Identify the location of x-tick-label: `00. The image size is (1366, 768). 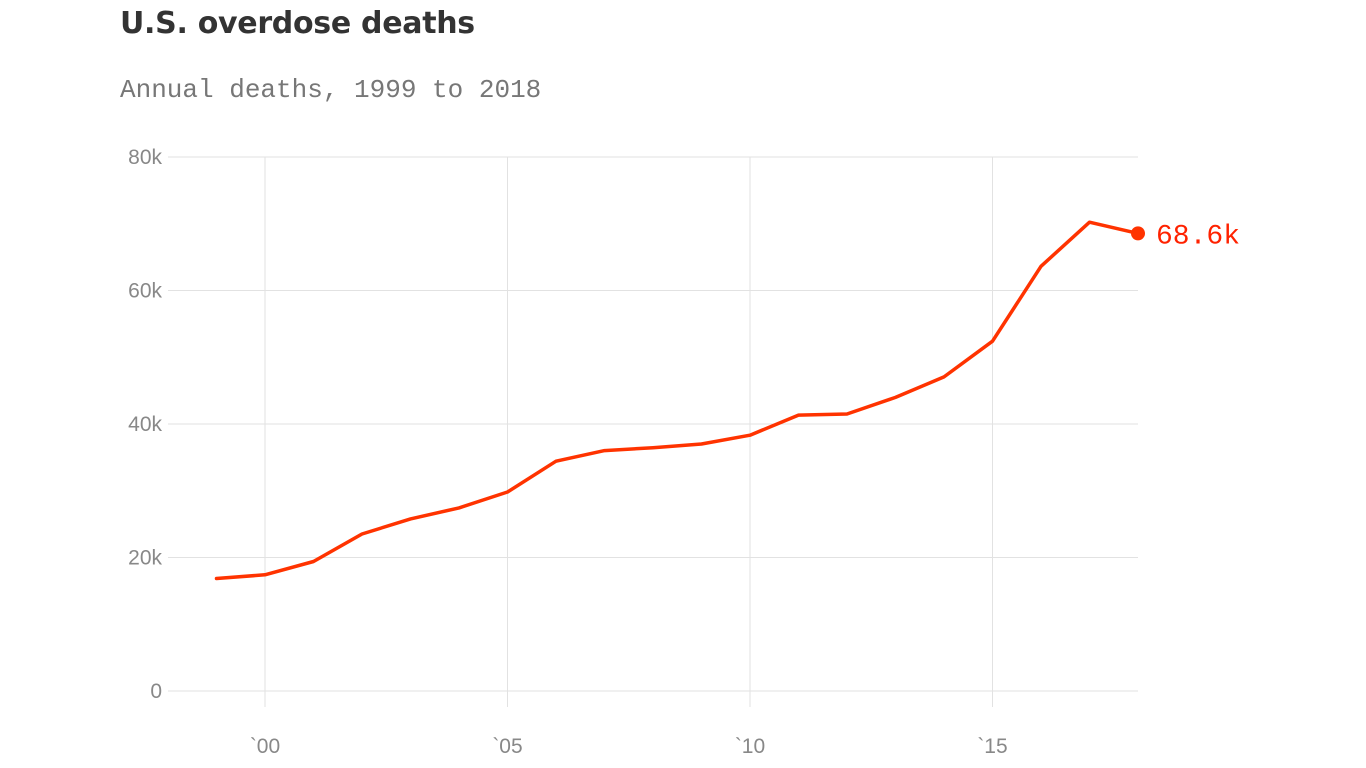
(265, 746).